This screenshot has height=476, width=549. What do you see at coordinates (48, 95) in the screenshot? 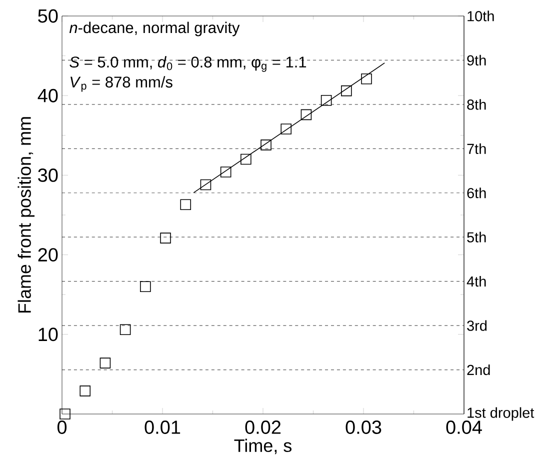
I see `y-tick-label: 40` at bounding box center [48, 95].